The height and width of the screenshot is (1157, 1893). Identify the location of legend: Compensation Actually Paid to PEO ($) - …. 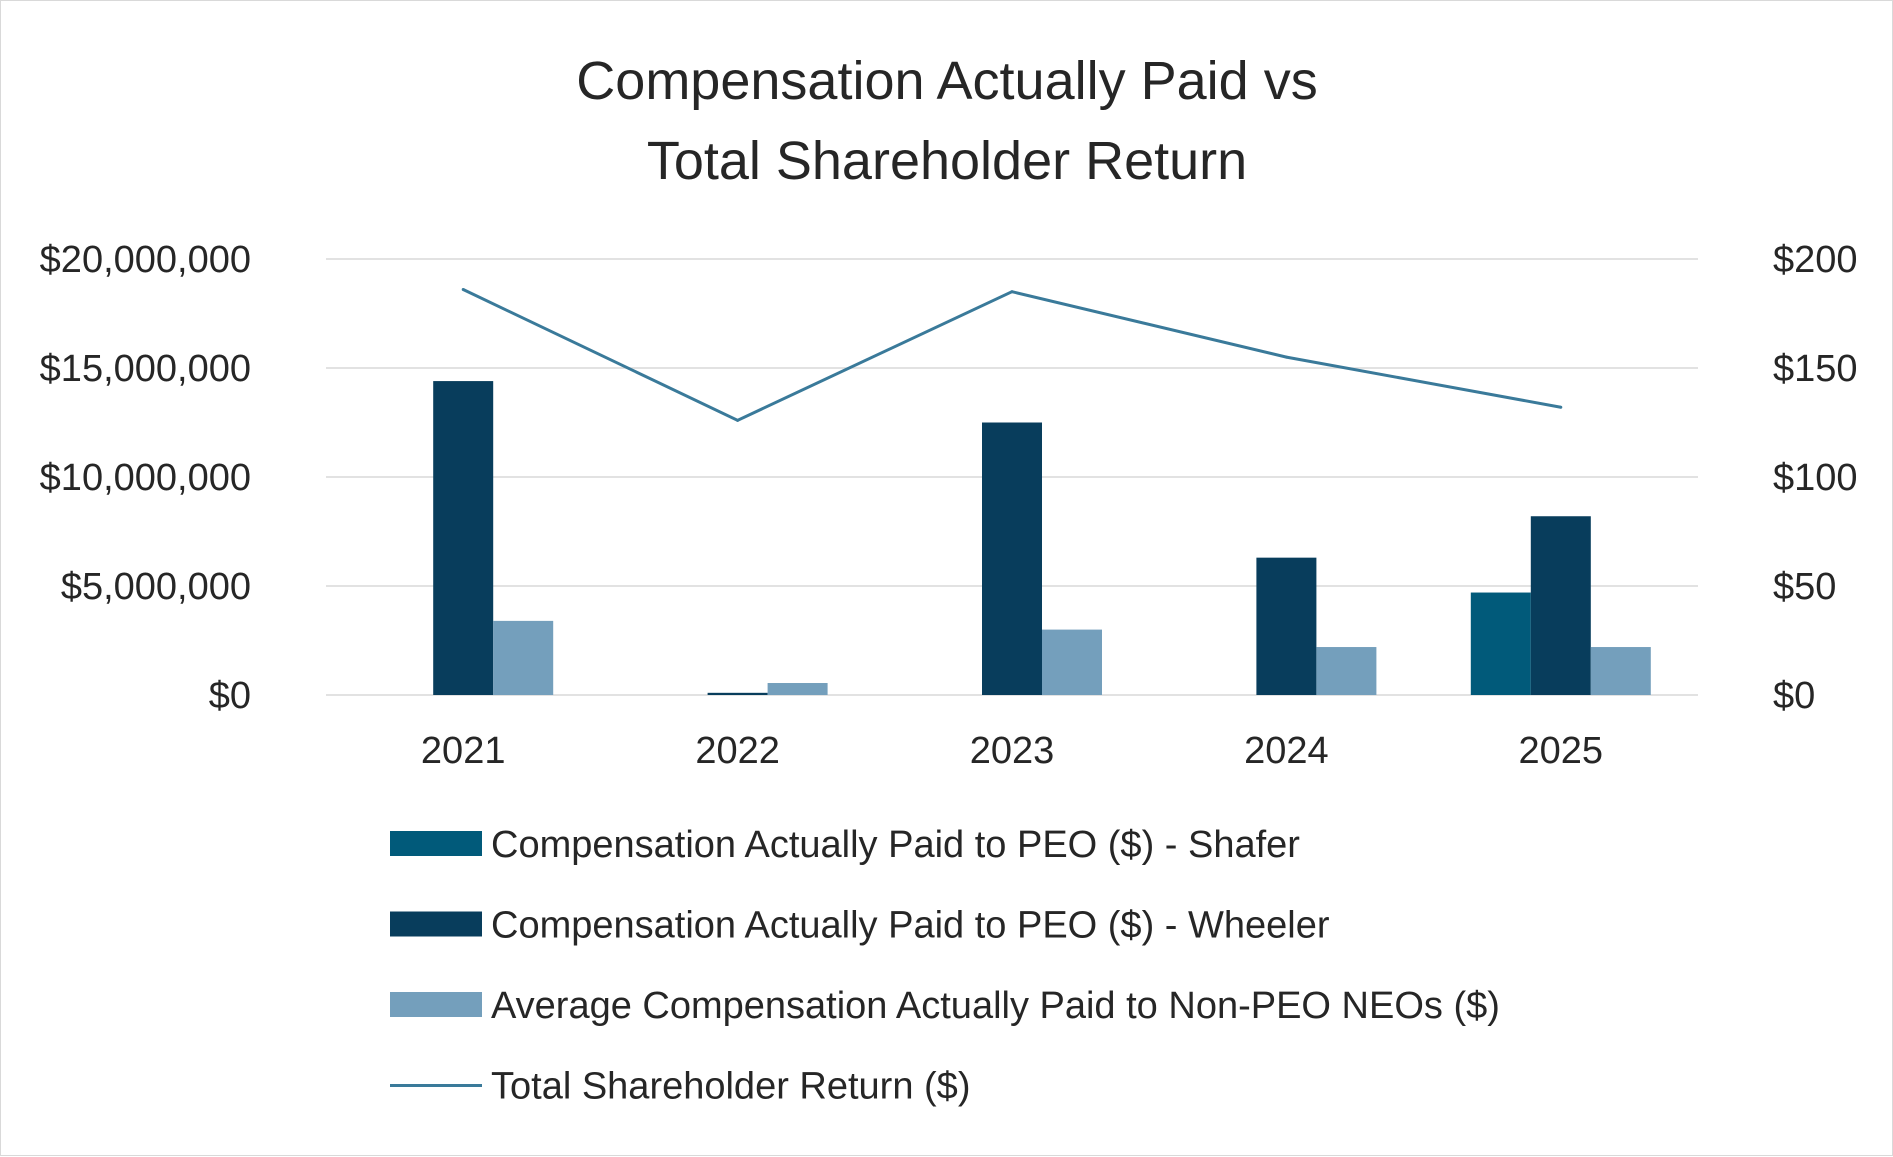
(945, 966).